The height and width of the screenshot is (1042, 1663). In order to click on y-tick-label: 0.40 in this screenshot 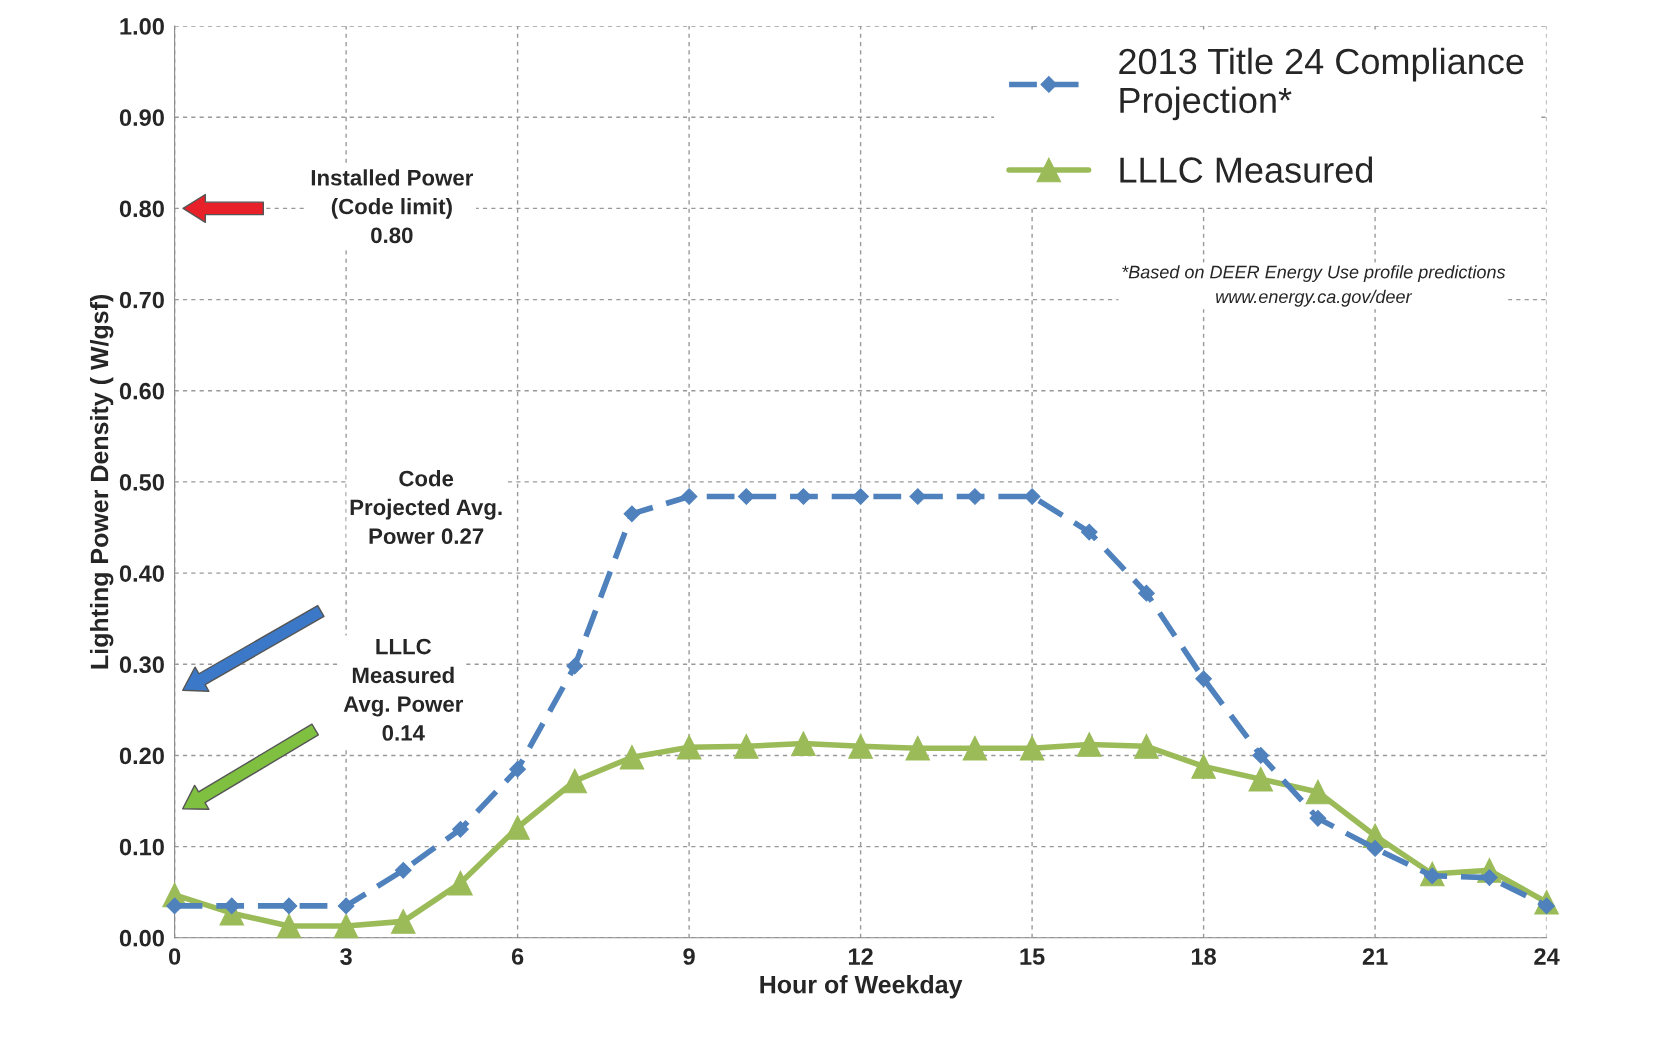, I will do `click(141, 573)`.